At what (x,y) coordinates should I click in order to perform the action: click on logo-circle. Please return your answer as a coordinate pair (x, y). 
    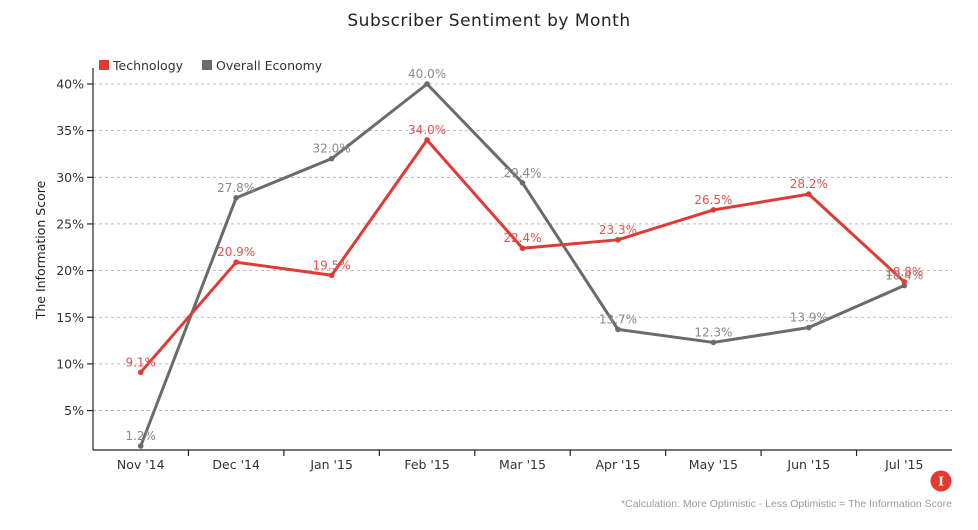
    Looking at the image, I should click on (941, 481).